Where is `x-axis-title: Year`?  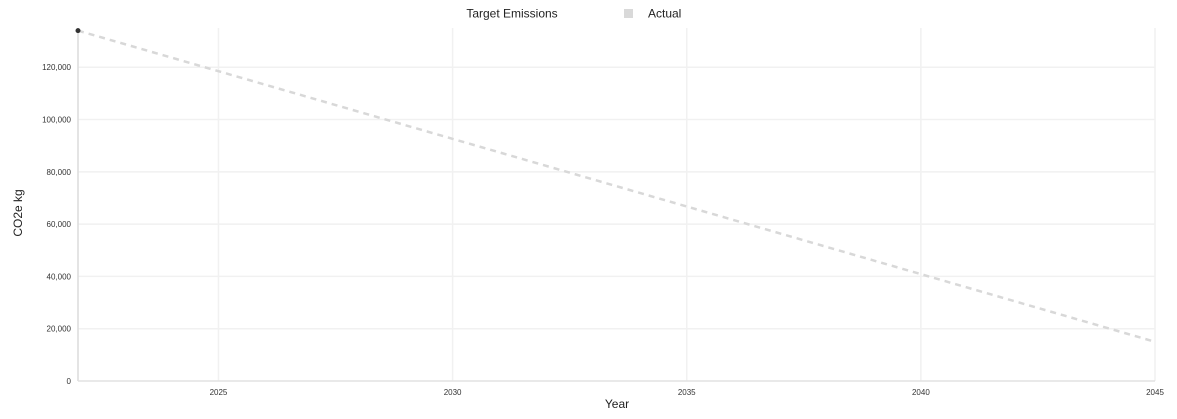
x-axis-title: Year is located at coordinates (617, 404).